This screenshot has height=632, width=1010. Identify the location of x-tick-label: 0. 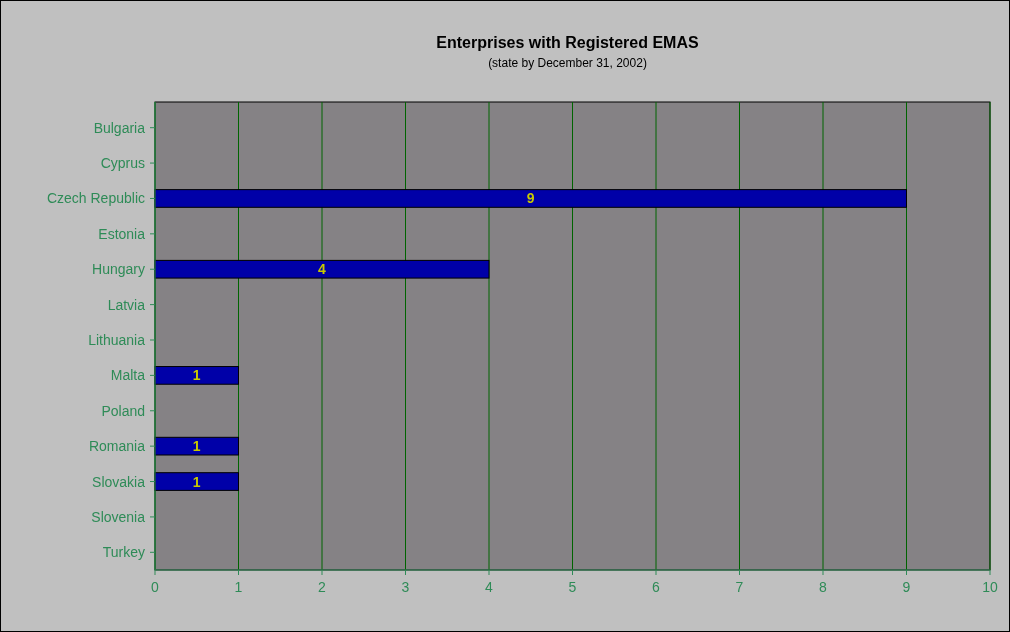
(155, 587).